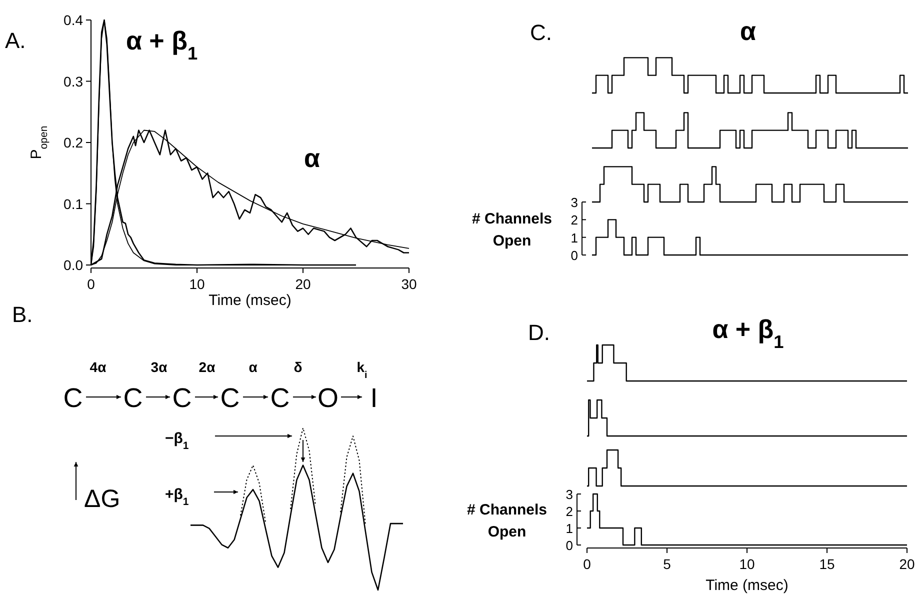  Describe the element at coordinates (409, 284) in the screenshot. I see `x-tick-label: 30` at that location.